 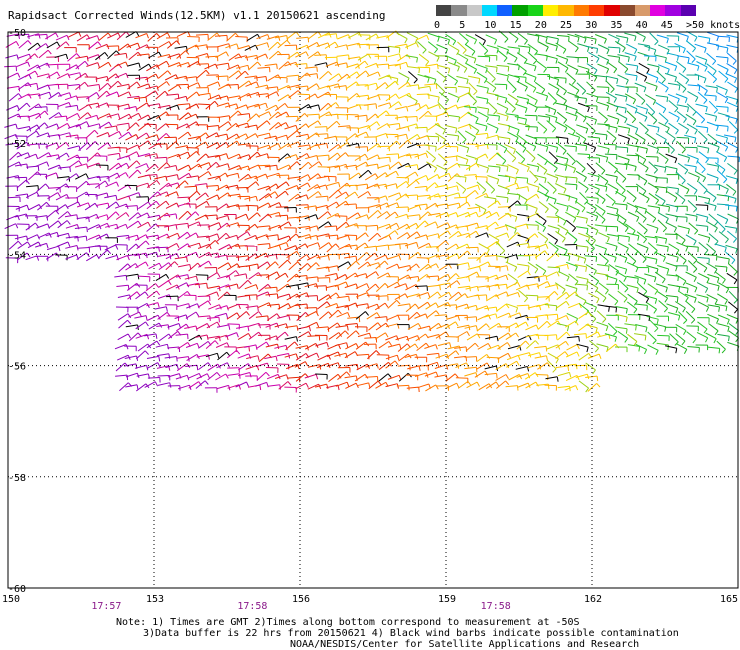 I want to click on scale-swatch, so click(x=642, y=10).